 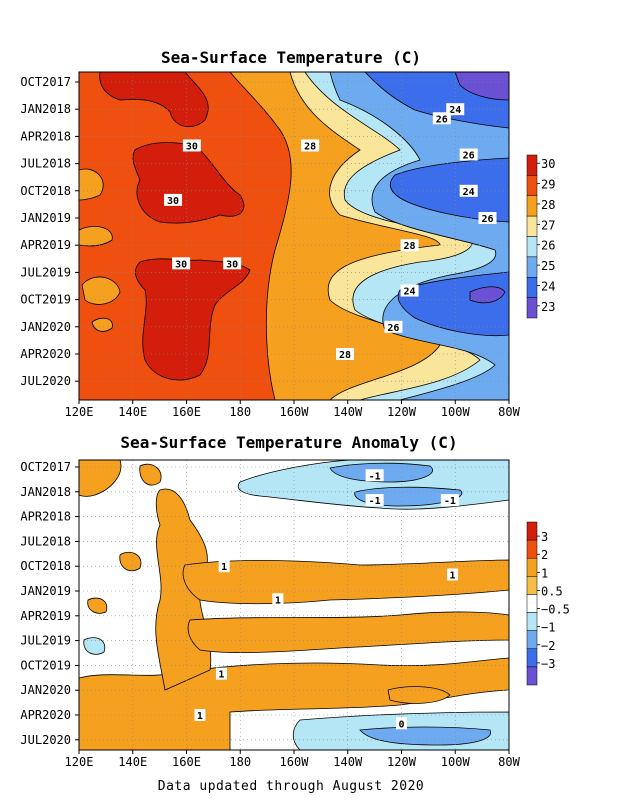 I want to click on y-tick-label: JUL2020, so click(x=45, y=381).